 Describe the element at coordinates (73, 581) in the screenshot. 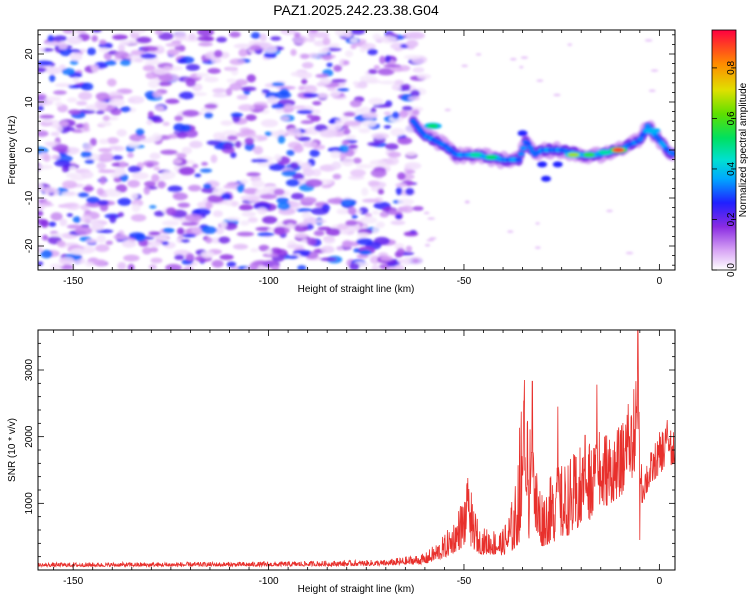

I see `x-tick-label: -150` at that location.